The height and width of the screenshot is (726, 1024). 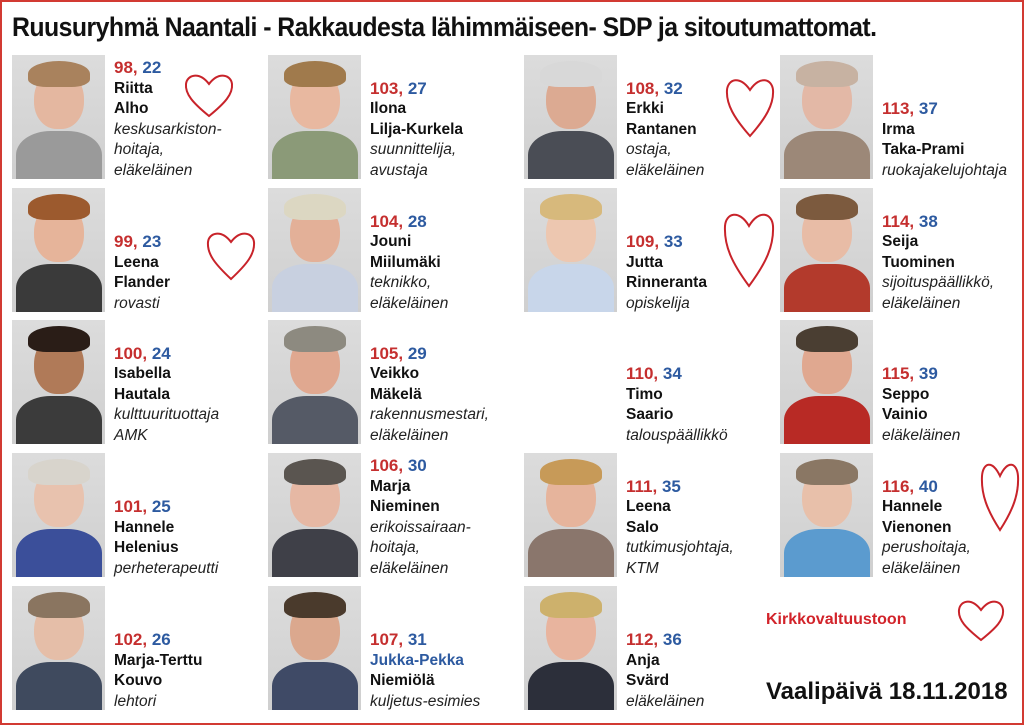 What do you see at coordinates (906, 394) in the screenshot?
I see `candidate-first-name: Seppo` at bounding box center [906, 394].